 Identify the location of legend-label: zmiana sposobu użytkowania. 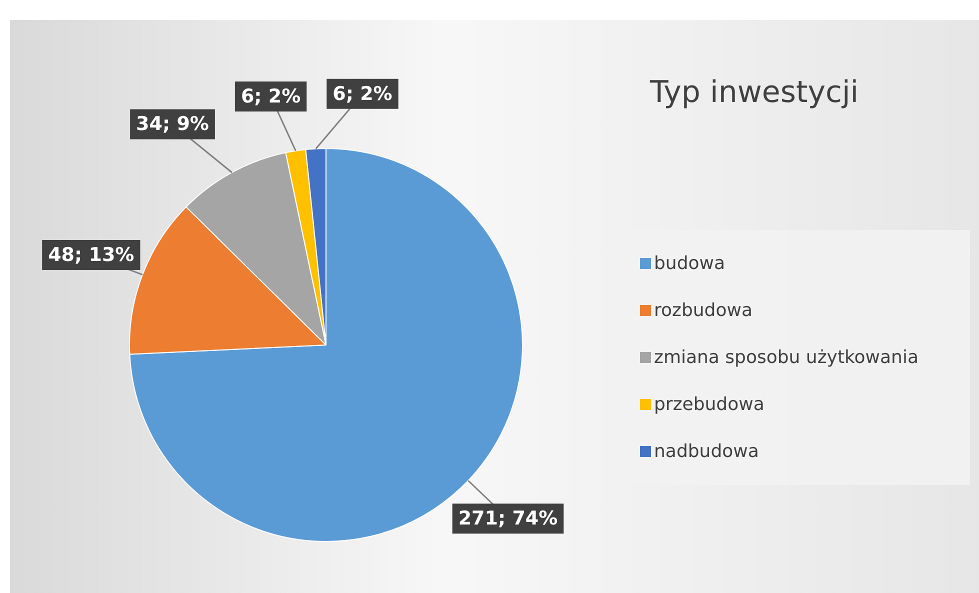
(786, 357).